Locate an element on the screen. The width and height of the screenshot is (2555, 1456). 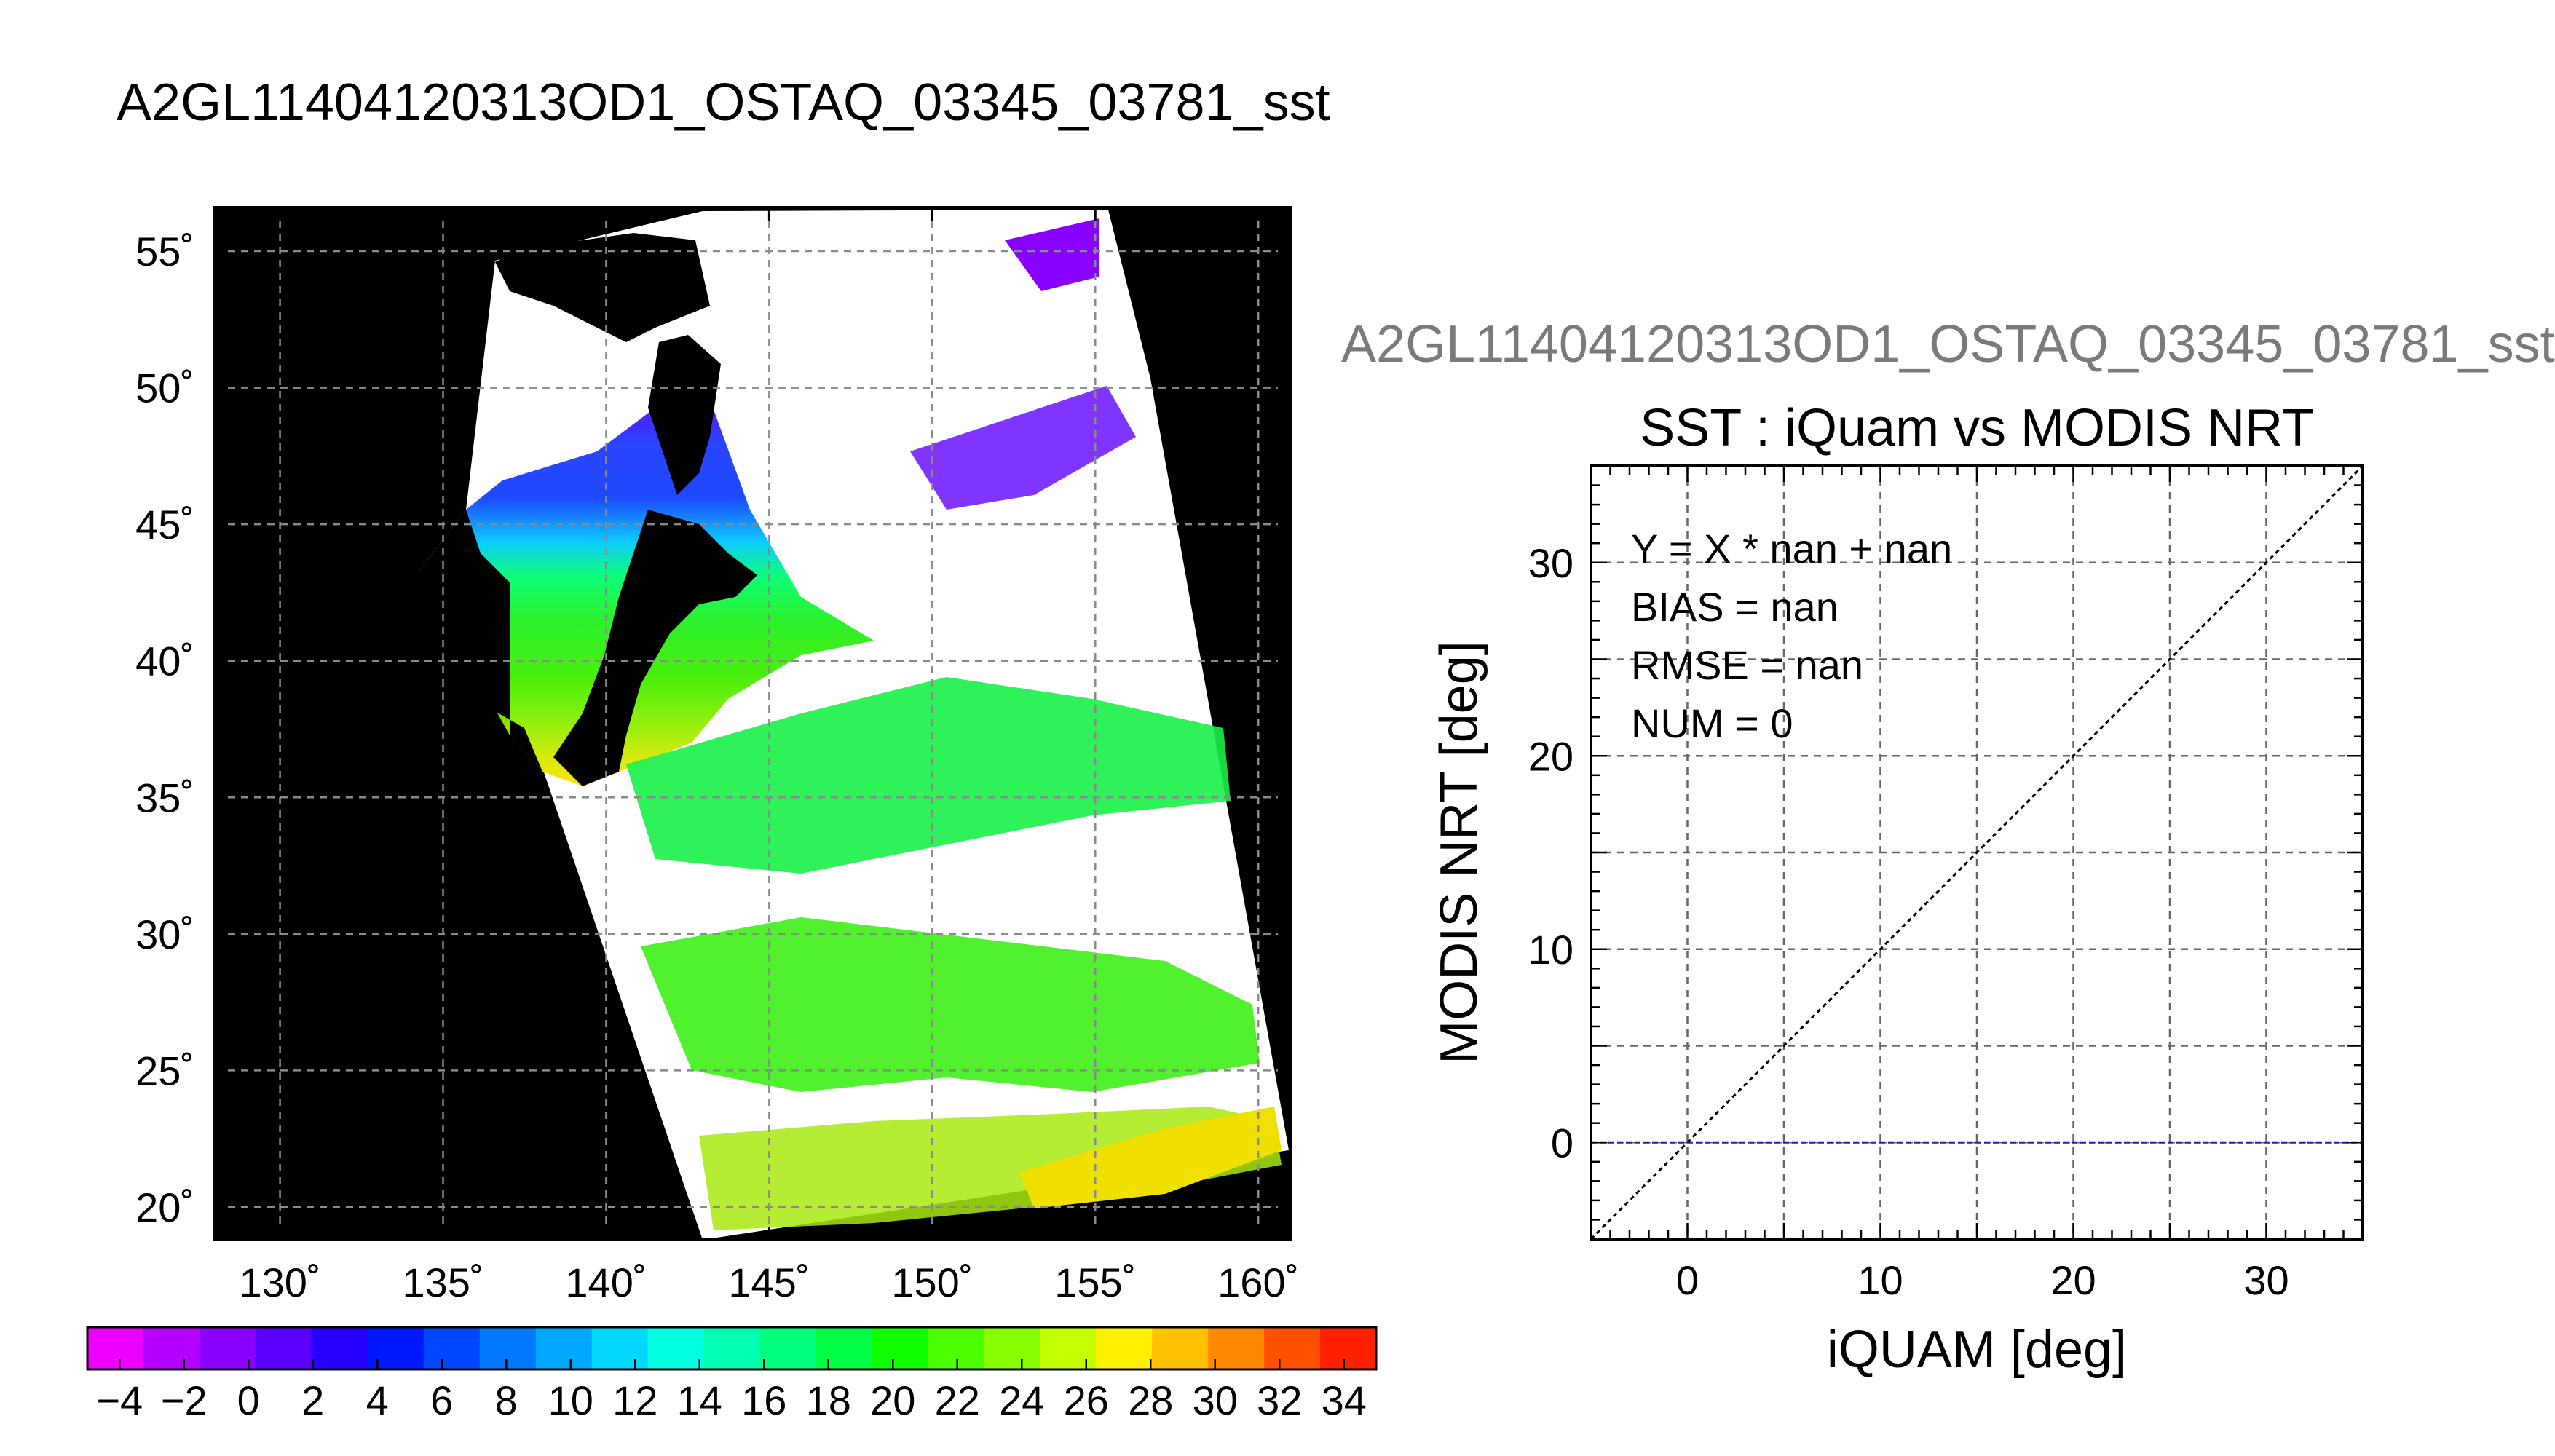
colorbar-label: 28 is located at coordinates (1150, 1400).